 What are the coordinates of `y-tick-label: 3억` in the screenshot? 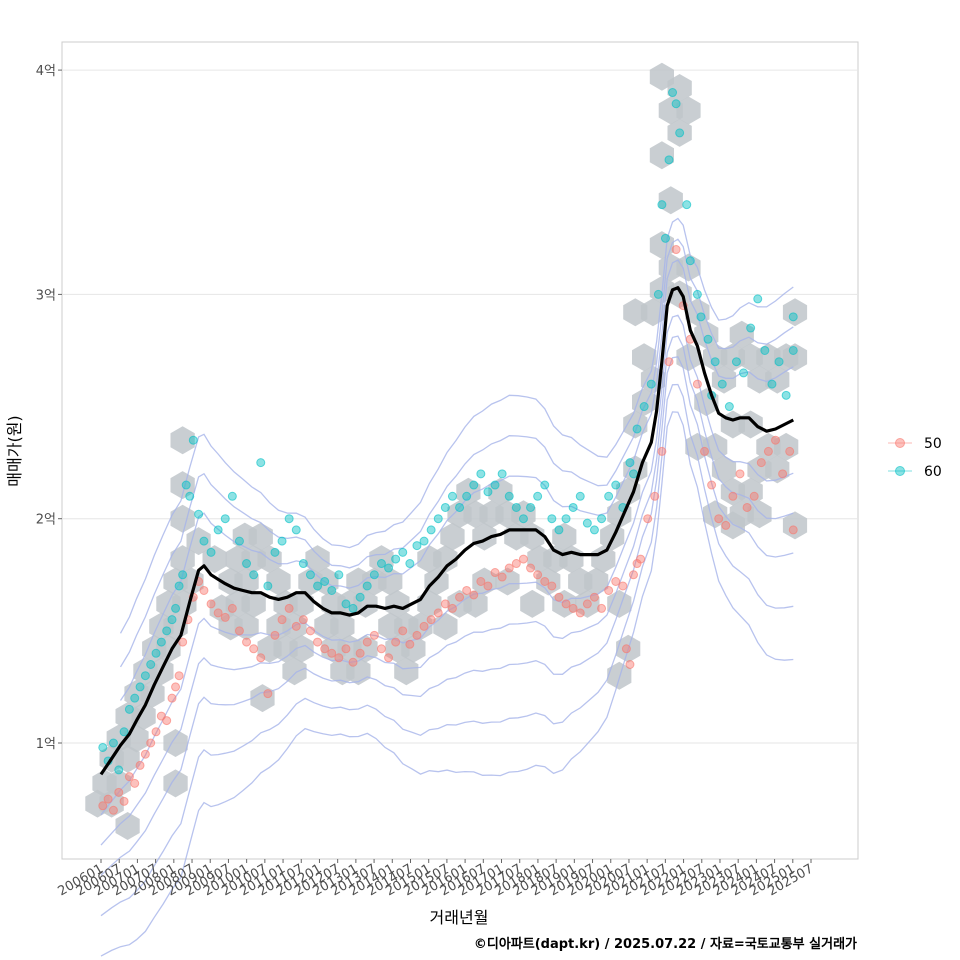 It's located at (46, 295).